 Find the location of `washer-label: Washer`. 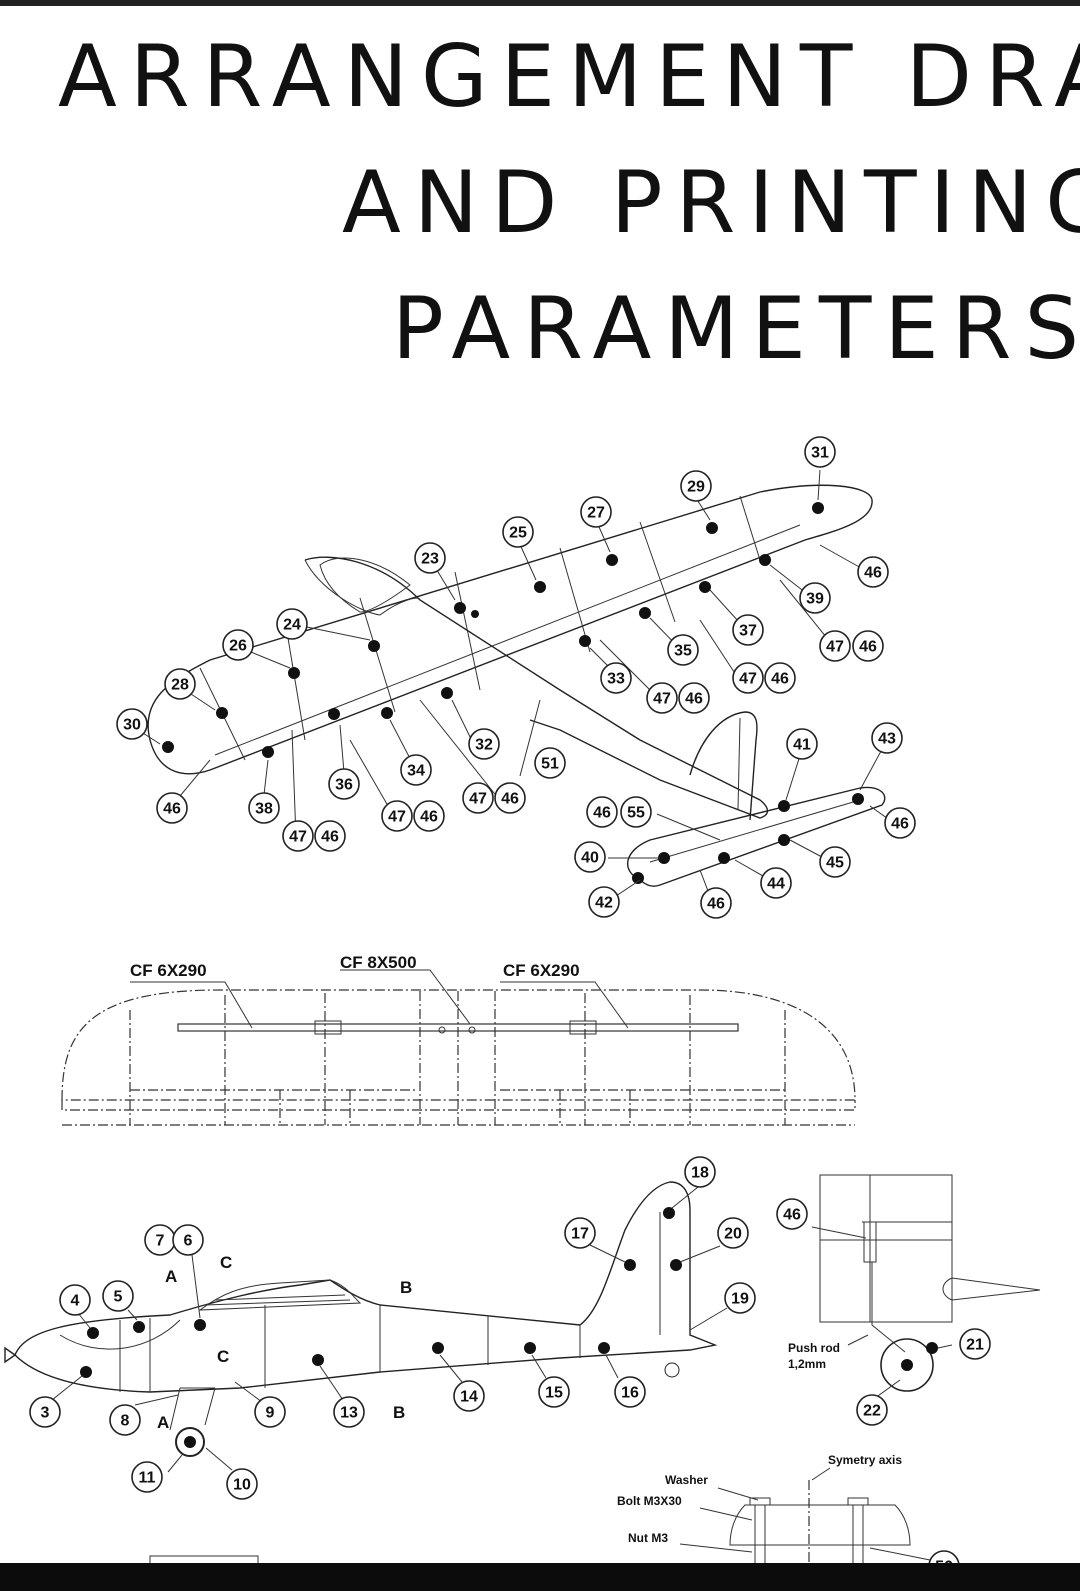

washer-label: Washer is located at coordinates (686, 1480).